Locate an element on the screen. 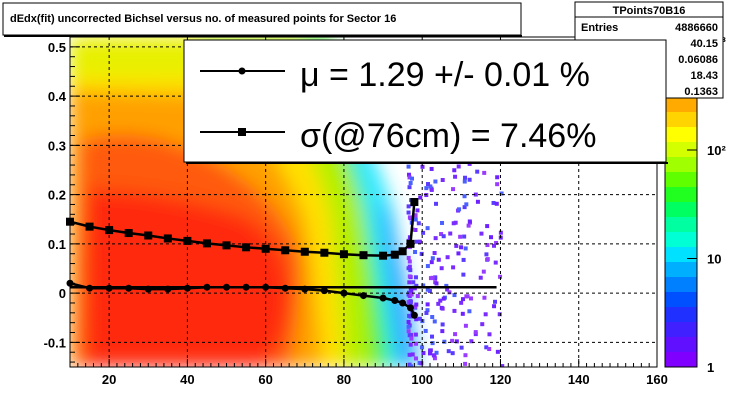  stats-box-name: TPoints70B16 is located at coordinates (649, 11).